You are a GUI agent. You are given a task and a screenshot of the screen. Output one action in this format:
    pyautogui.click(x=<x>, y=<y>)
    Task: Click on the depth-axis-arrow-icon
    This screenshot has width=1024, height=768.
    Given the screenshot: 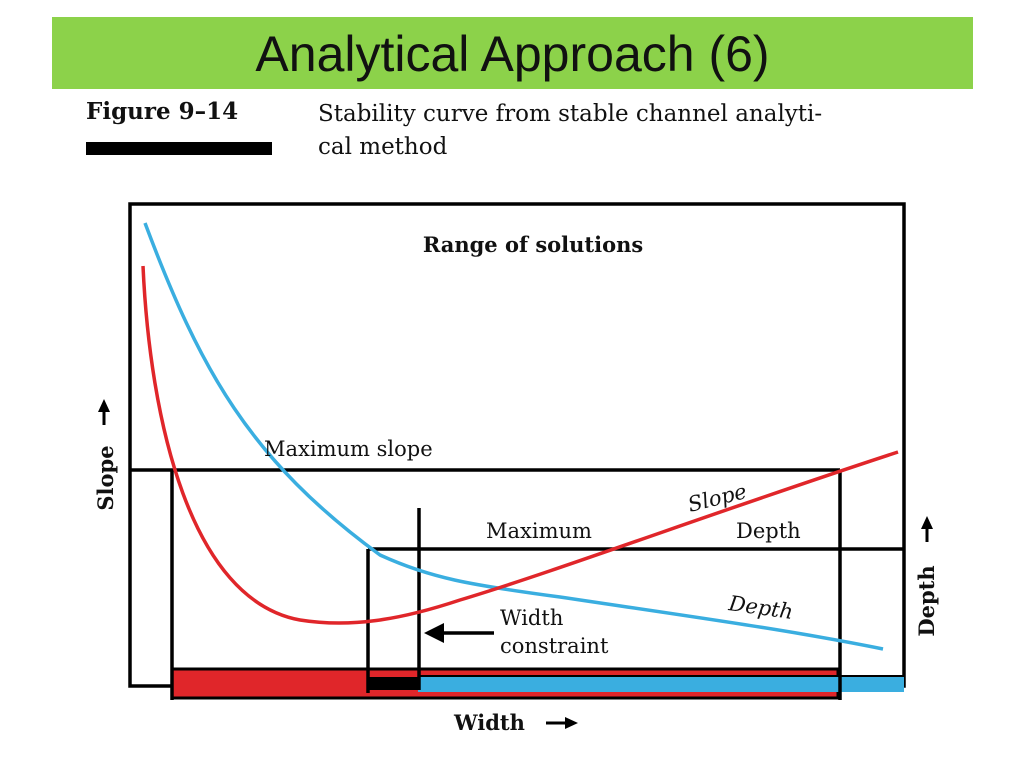 What is the action you would take?
    pyautogui.click(x=927, y=529)
    